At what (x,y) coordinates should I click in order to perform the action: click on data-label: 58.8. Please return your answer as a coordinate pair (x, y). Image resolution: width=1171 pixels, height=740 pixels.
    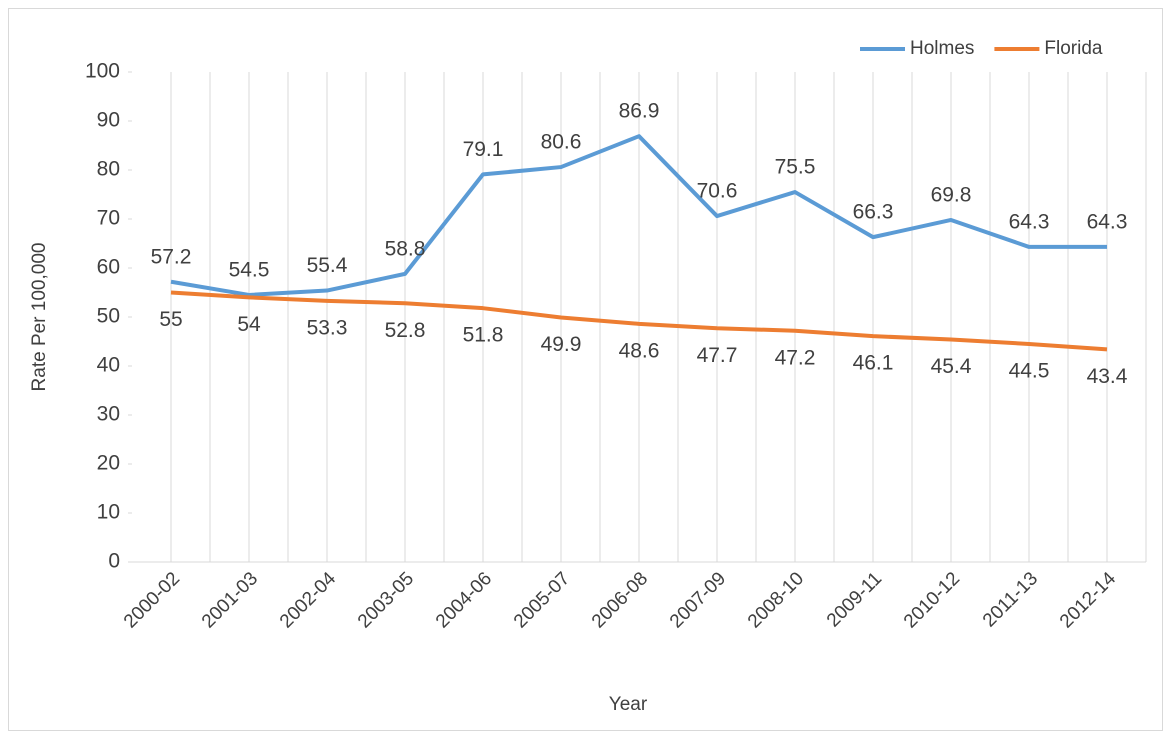
    Looking at the image, I should click on (405, 248).